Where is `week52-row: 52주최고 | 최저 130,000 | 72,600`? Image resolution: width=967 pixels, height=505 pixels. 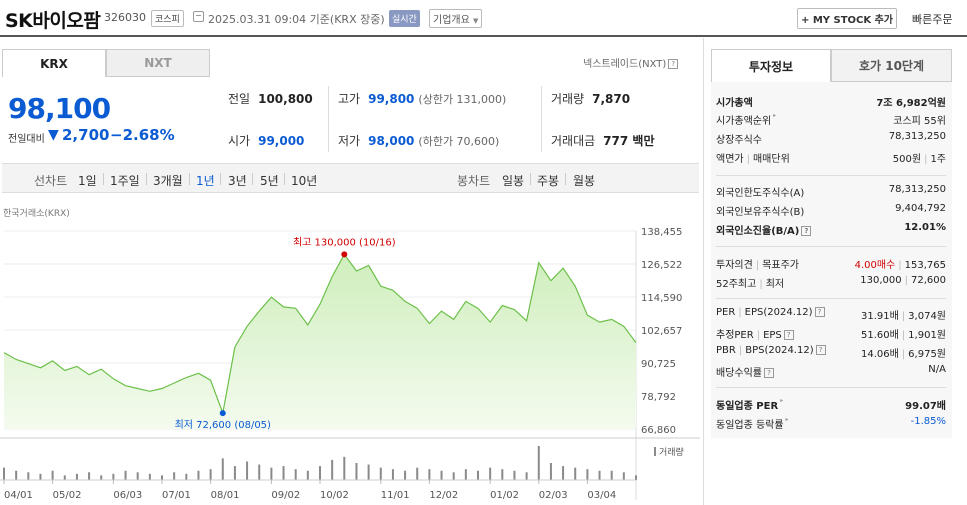
week52-row: 52주최고 | 최저 130,000 | 72,600 is located at coordinates (831, 282).